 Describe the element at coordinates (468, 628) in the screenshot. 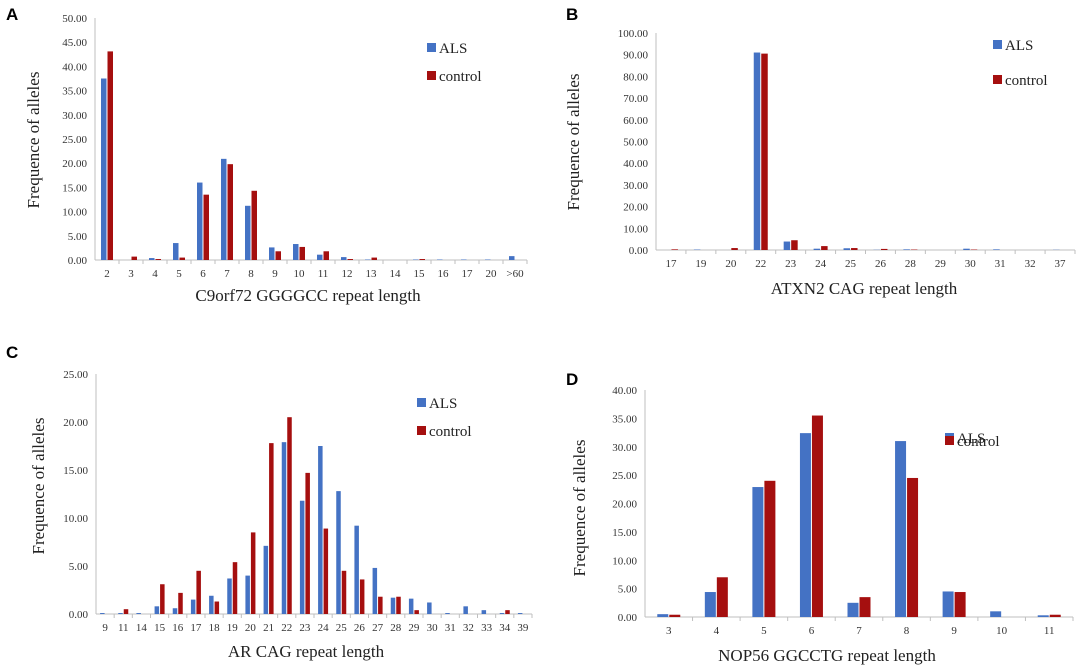

I see `x-tick-label: 32` at that location.